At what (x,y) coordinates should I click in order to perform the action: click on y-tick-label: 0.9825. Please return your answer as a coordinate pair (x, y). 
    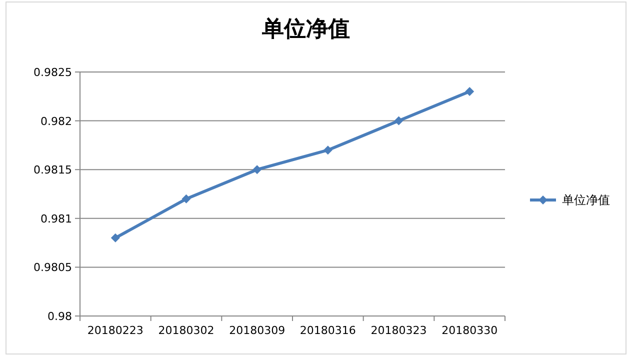
    Looking at the image, I should click on (53, 72).